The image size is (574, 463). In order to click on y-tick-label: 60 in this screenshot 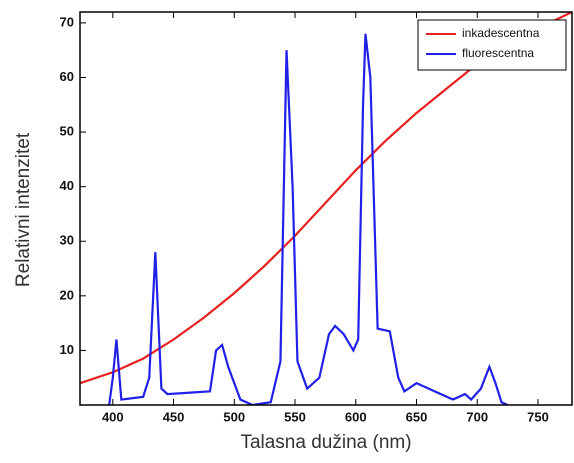, I will do `click(67, 76)`.